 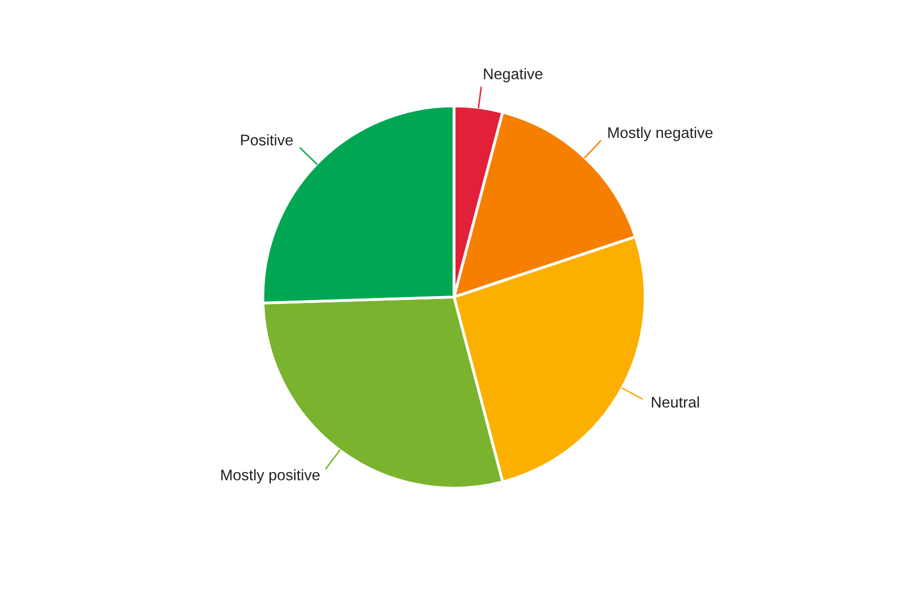 What do you see at coordinates (513, 75) in the screenshot?
I see `slice-label: Negative` at bounding box center [513, 75].